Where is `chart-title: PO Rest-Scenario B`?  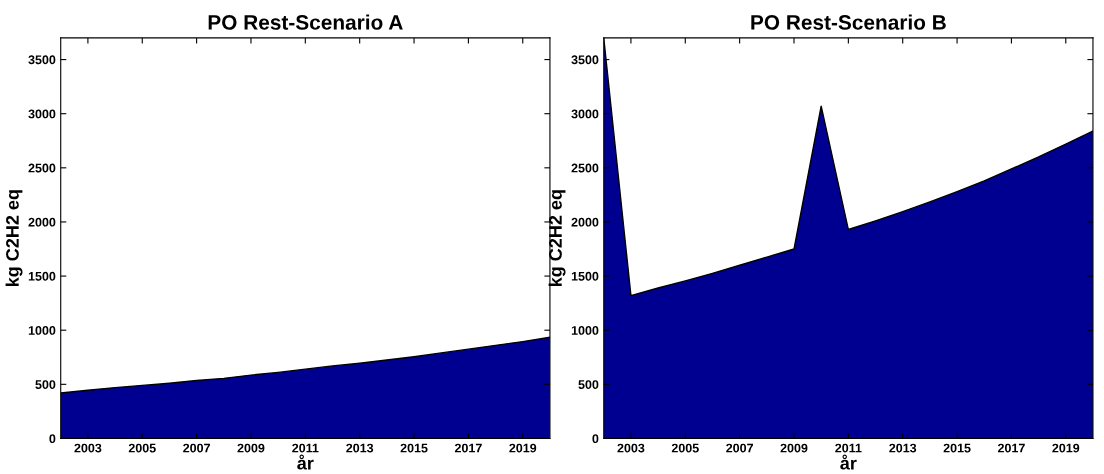
chart-title: PO Rest-Scenario B is located at coordinates (848, 22).